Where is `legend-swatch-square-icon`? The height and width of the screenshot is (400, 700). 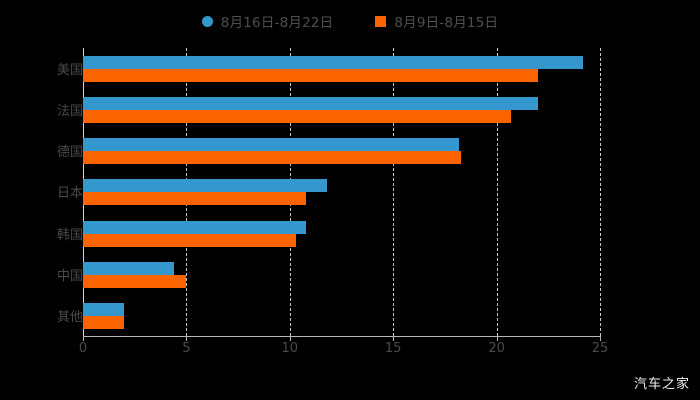 legend-swatch-square-icon is located at coordinates (381, 21).